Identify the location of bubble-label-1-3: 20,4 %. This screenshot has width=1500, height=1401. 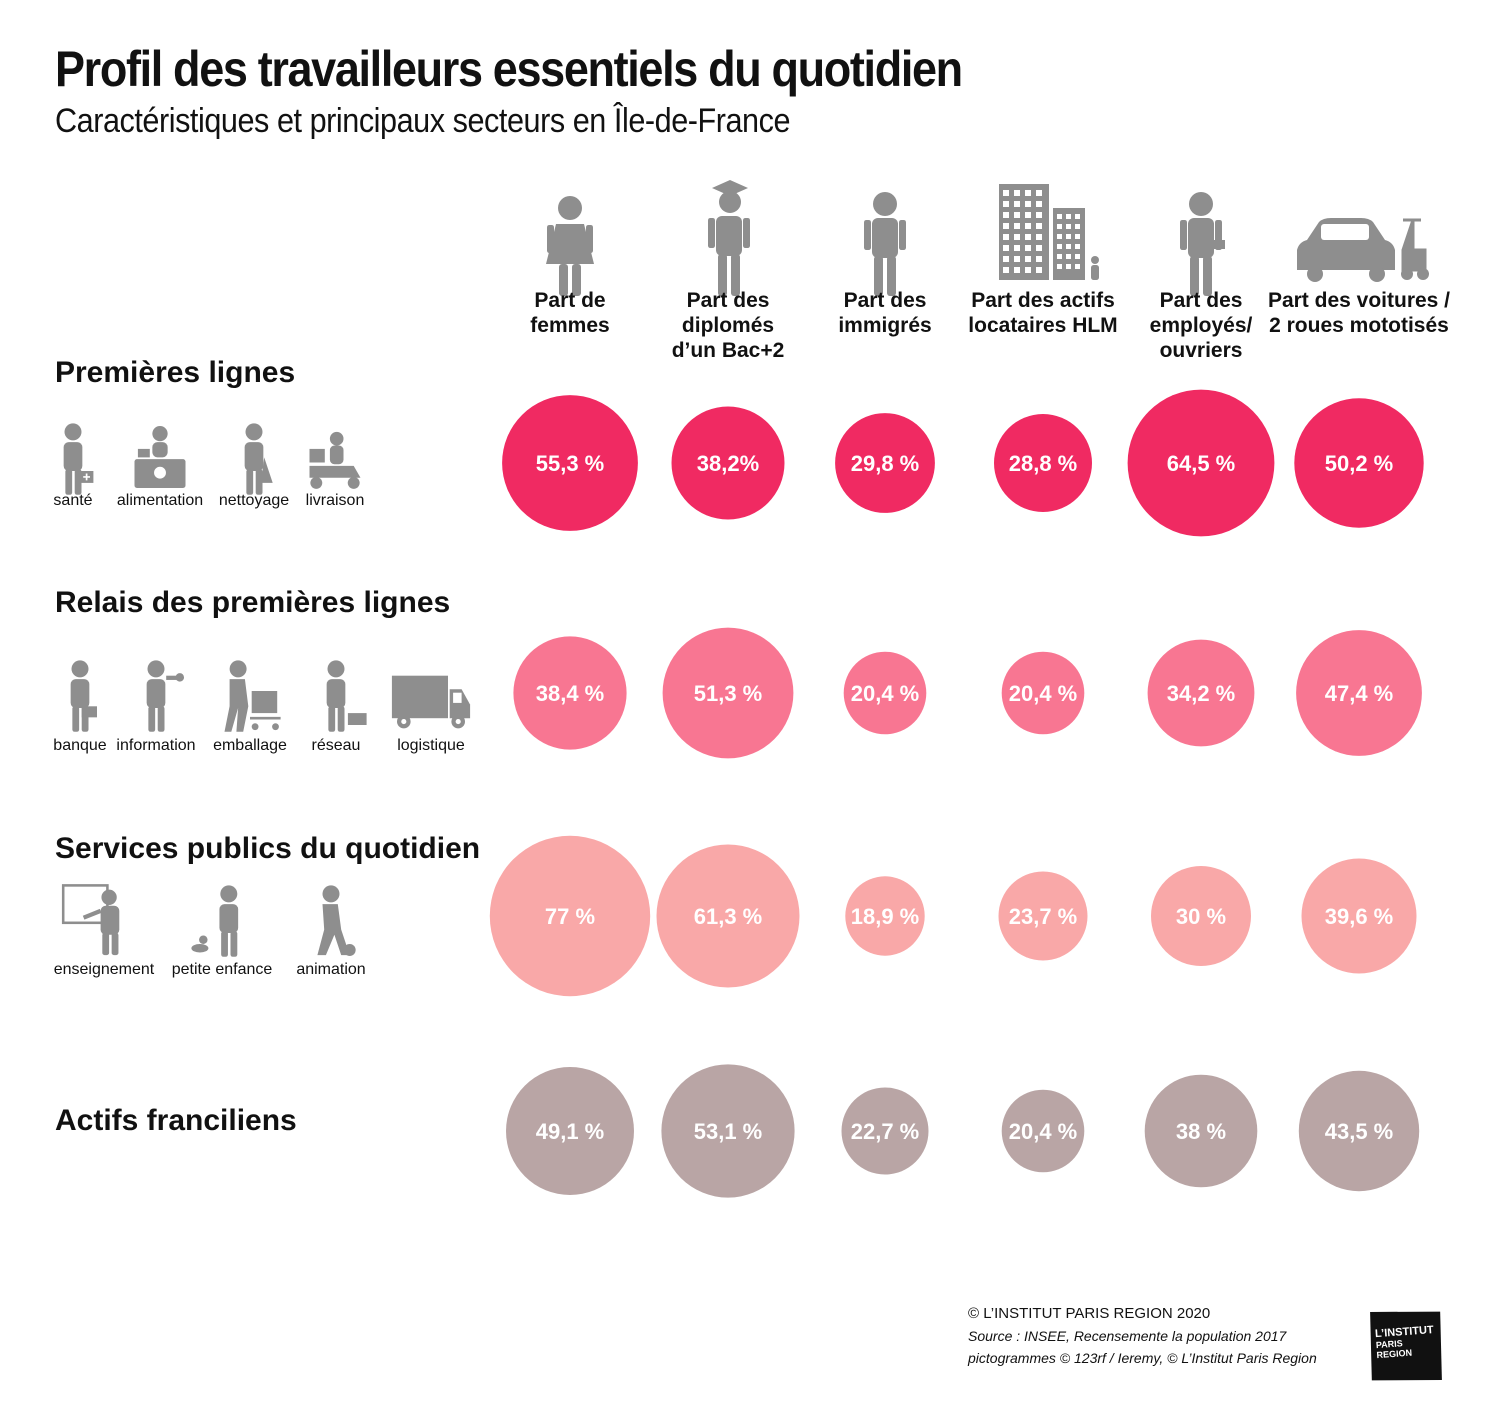
(1043, 693).